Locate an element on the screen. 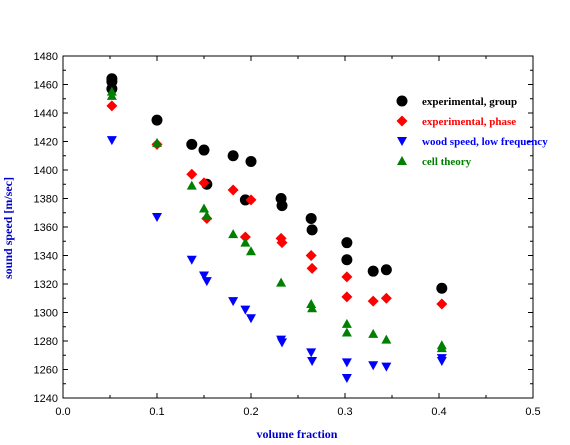  y-tick-label: 1340 is located at coordinates (46, 257).